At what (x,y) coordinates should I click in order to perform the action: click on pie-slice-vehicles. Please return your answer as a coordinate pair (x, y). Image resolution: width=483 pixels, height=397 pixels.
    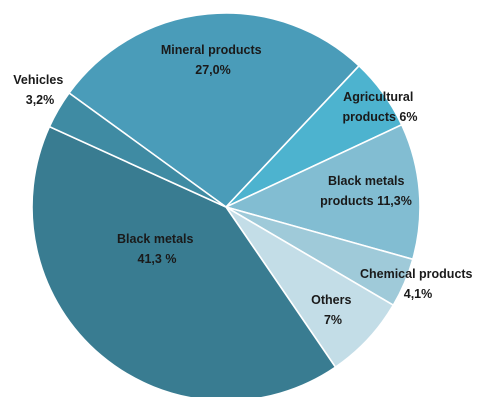
    Looking at the image, I should click on (137, 149).